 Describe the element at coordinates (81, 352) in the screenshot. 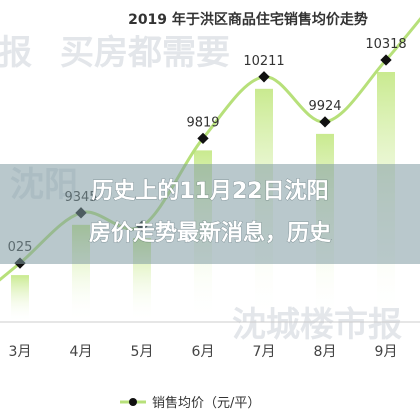

I see `x-tick-label: 4月` at that location.